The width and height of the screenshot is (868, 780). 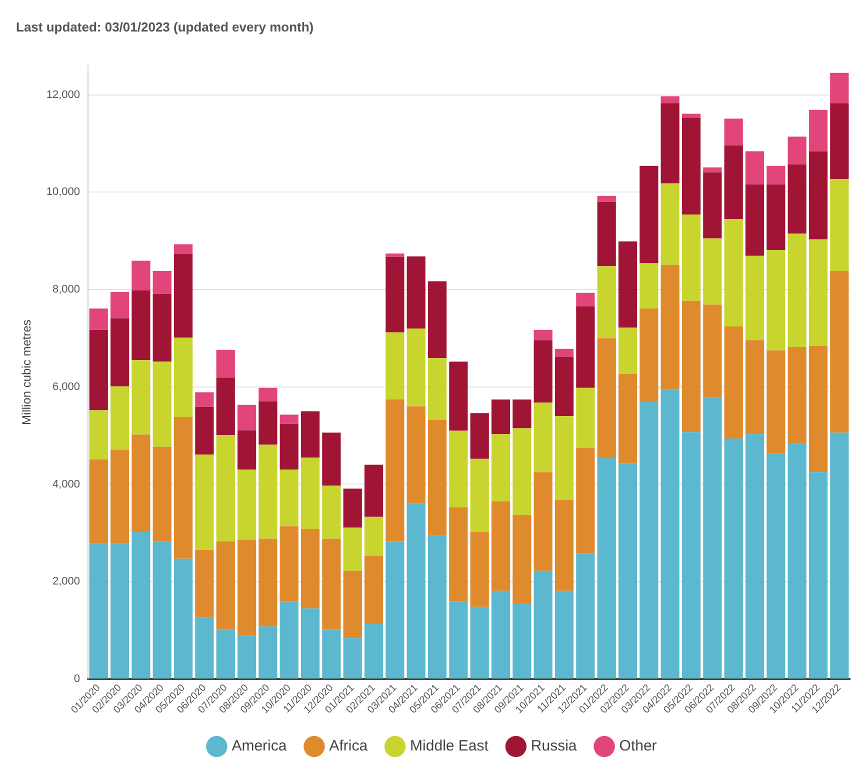 I want to click on legend-label: Russia, so click(x=554, y=746).